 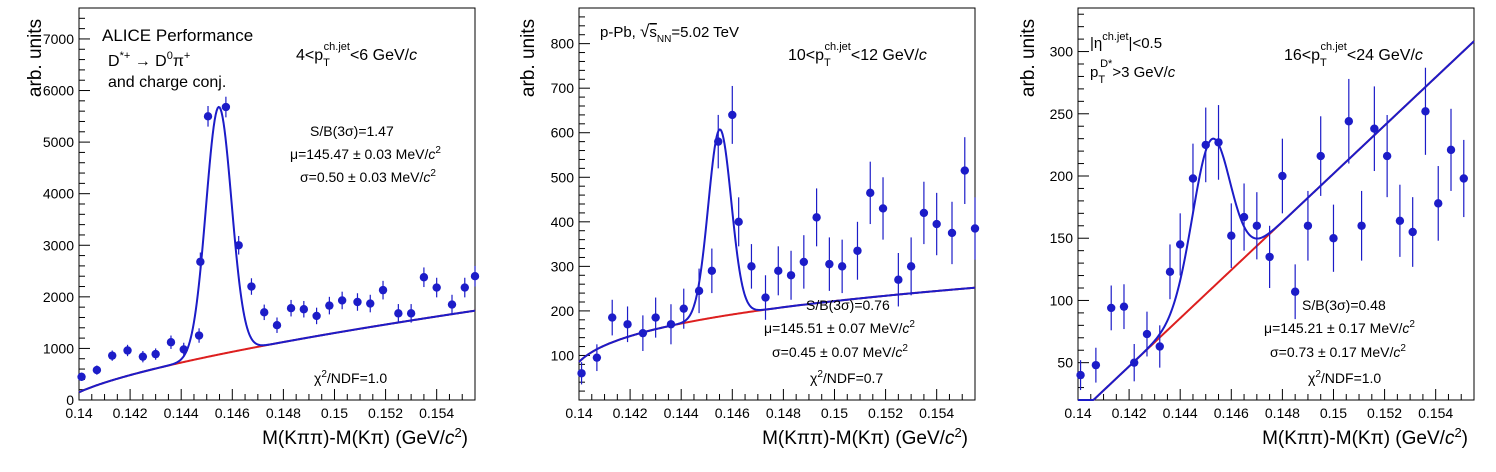 I want to click on y-tick-label: 700, so click(x=563, y=88).